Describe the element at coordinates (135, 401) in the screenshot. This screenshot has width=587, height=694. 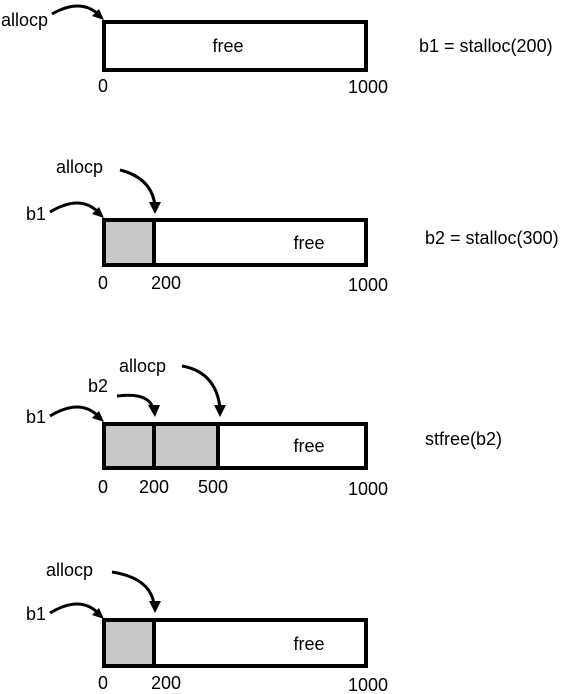
I see `b2-arrow` at that location.